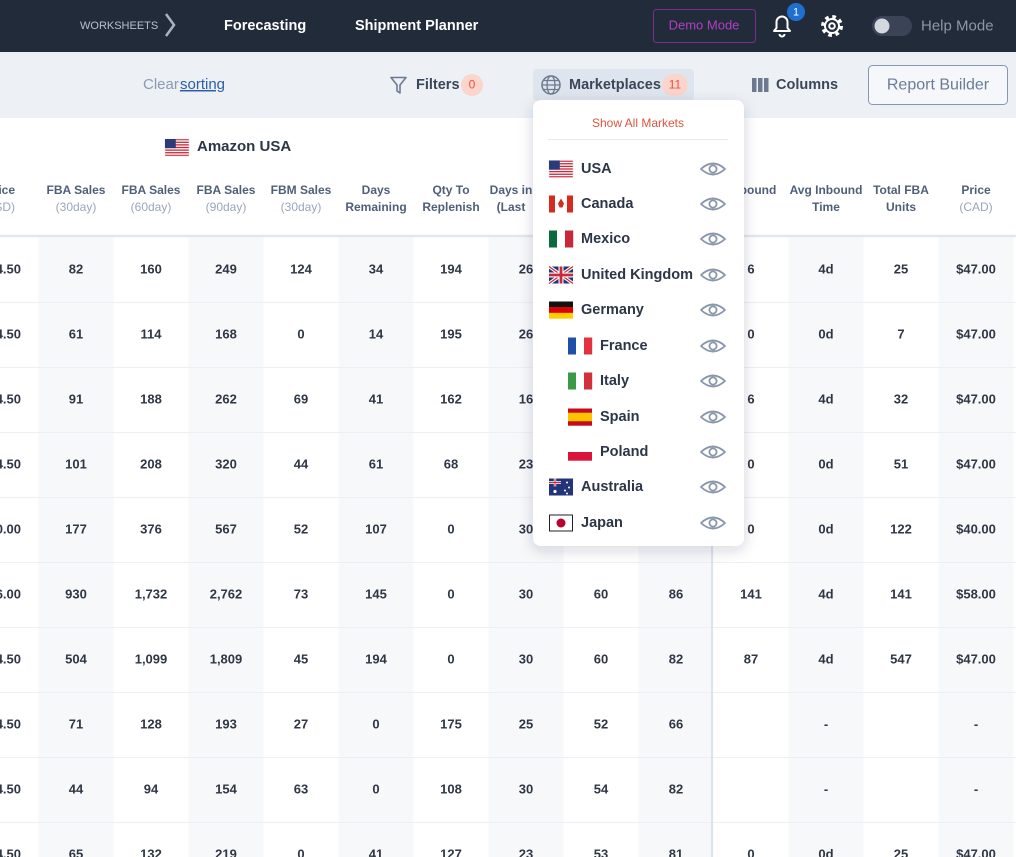 The width and height of the screenshot is (1016, 857). I want to click on market-item: Spain, so click(647, 417).